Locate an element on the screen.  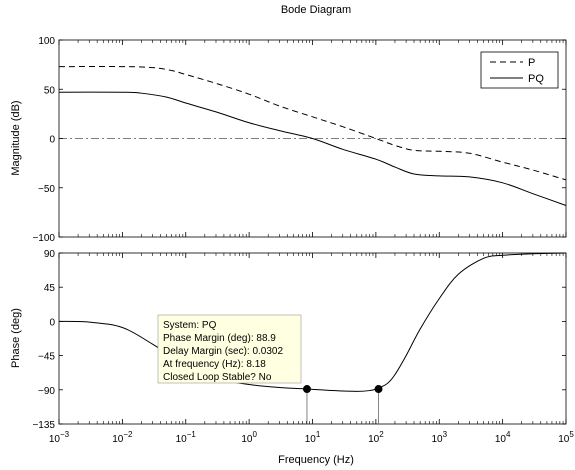
y-tick-label: 45 is located at coordinates (50, 288).